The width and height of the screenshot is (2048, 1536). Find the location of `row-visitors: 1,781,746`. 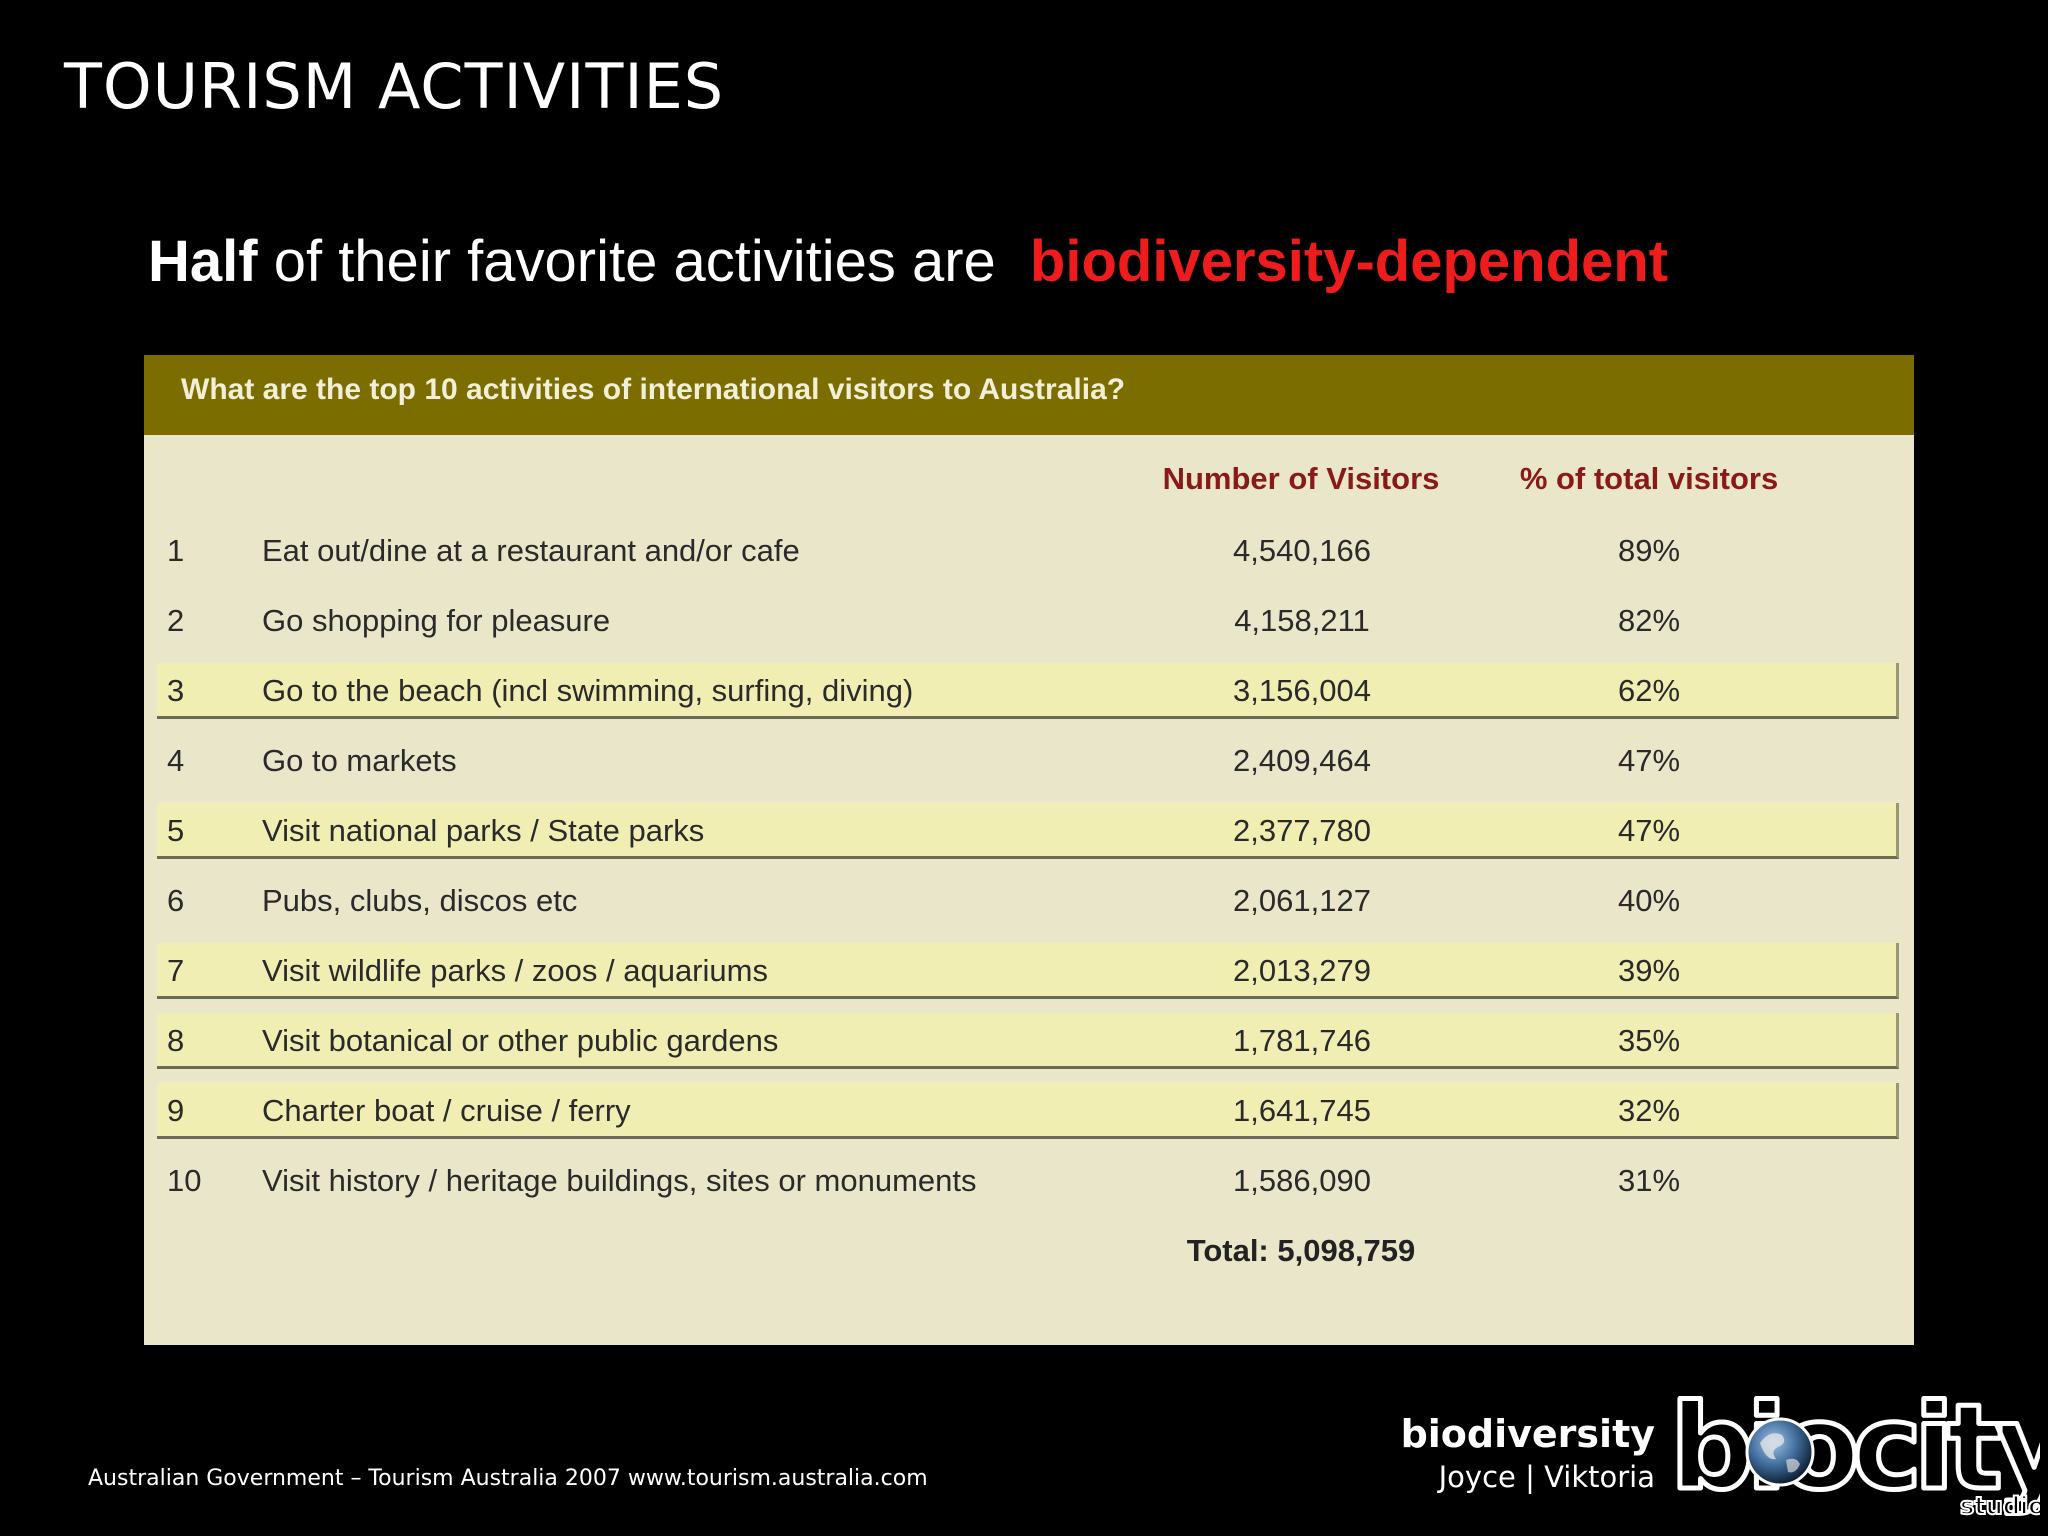

row-visitors: 1,781,746 is located at coordinates (1302, 1040).